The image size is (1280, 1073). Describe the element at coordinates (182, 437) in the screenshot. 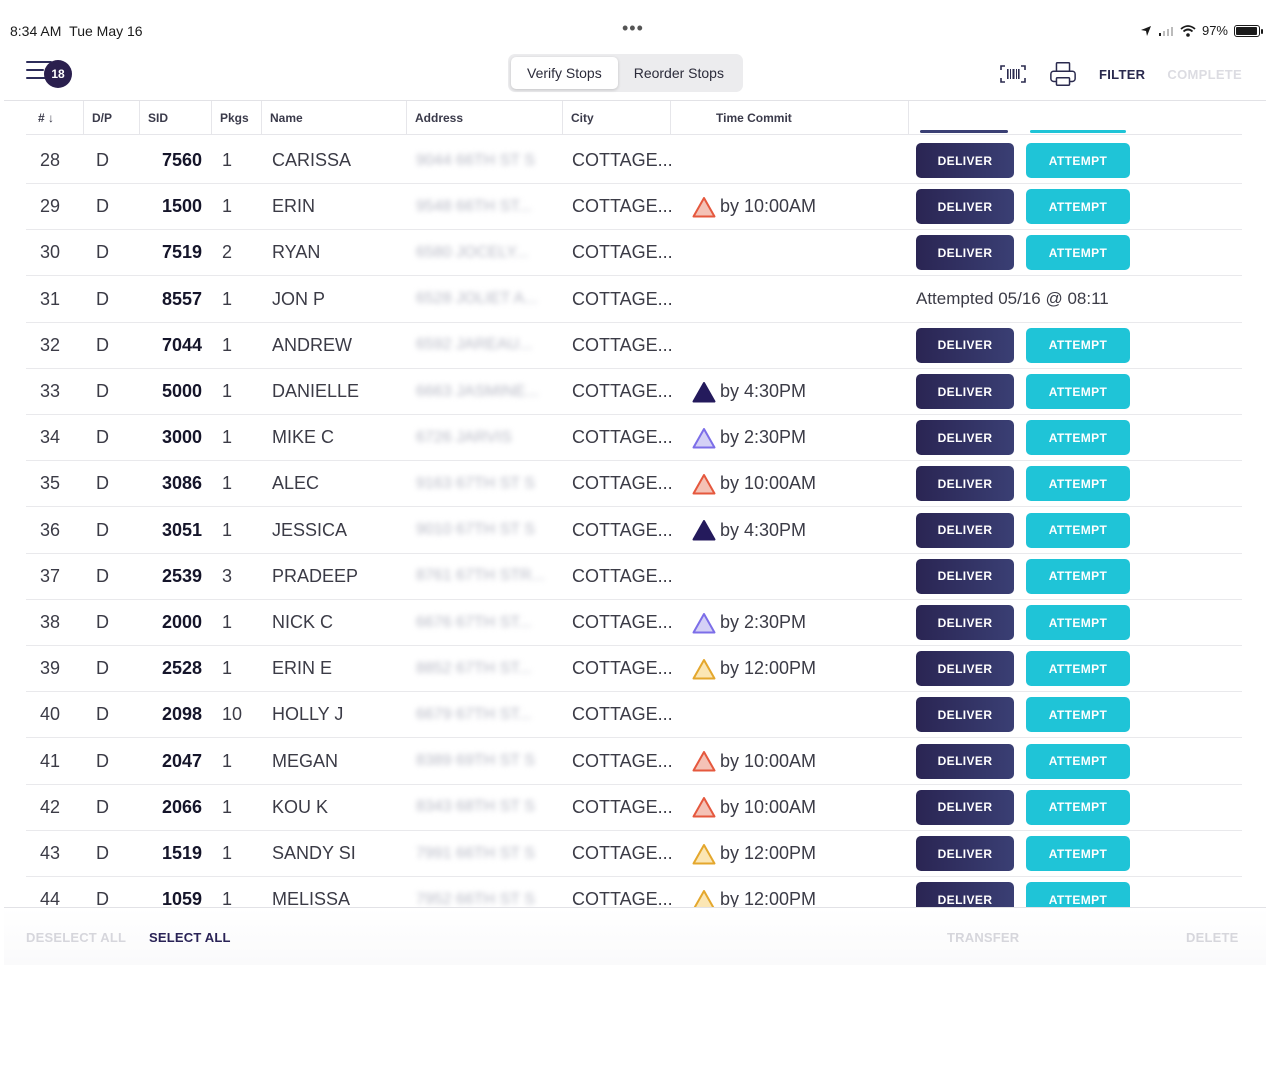

I see `row-sid: 3000` at that location.